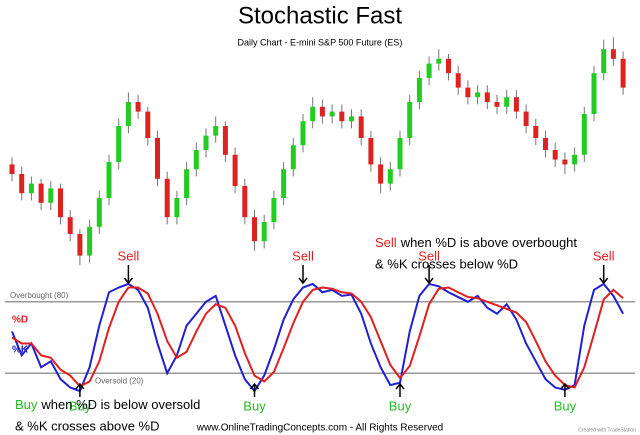 This screenshot has height=435, width=640. Describe the element at coordinates (26, 404) in the screenshot. I see `rule-signal: Buy` at that location.